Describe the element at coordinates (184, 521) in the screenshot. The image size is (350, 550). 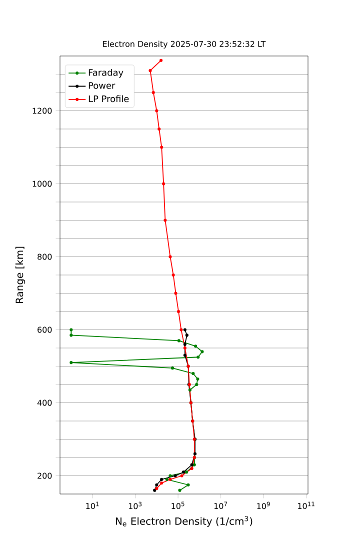
I see `x-axis-title: N$_{e}$ Electron Density (1/cm$^{3}$)` at that location.